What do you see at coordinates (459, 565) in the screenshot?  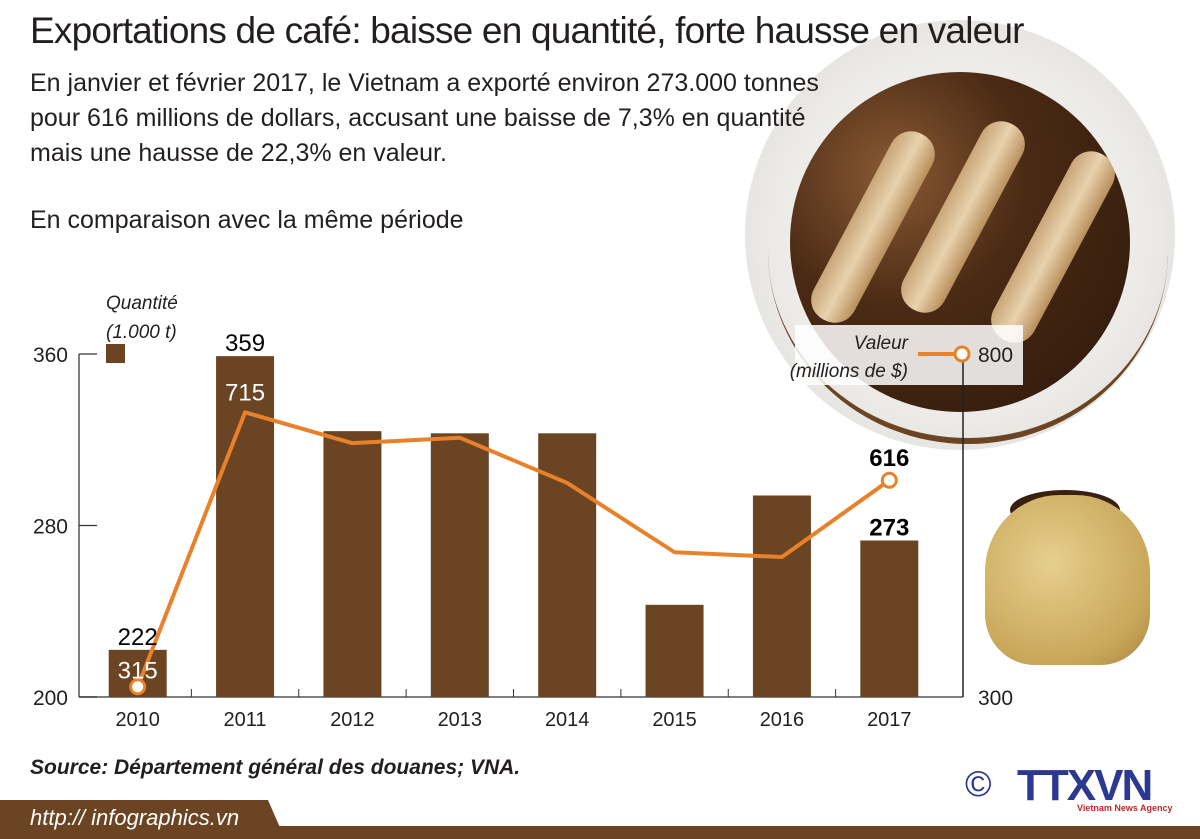 I see `bar-2013` at bounding box center [459, 565].